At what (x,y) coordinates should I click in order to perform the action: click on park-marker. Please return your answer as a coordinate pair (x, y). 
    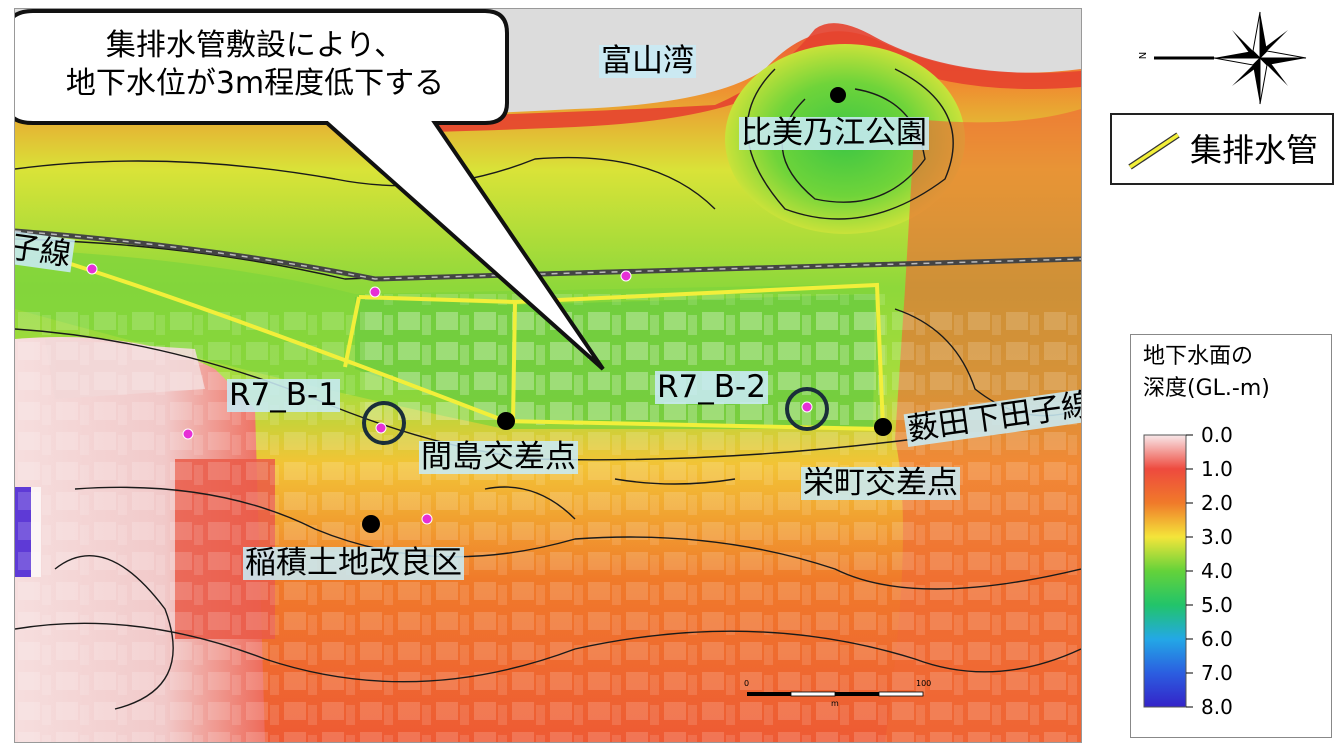
    Looking at the image, I should click on (838, 95).